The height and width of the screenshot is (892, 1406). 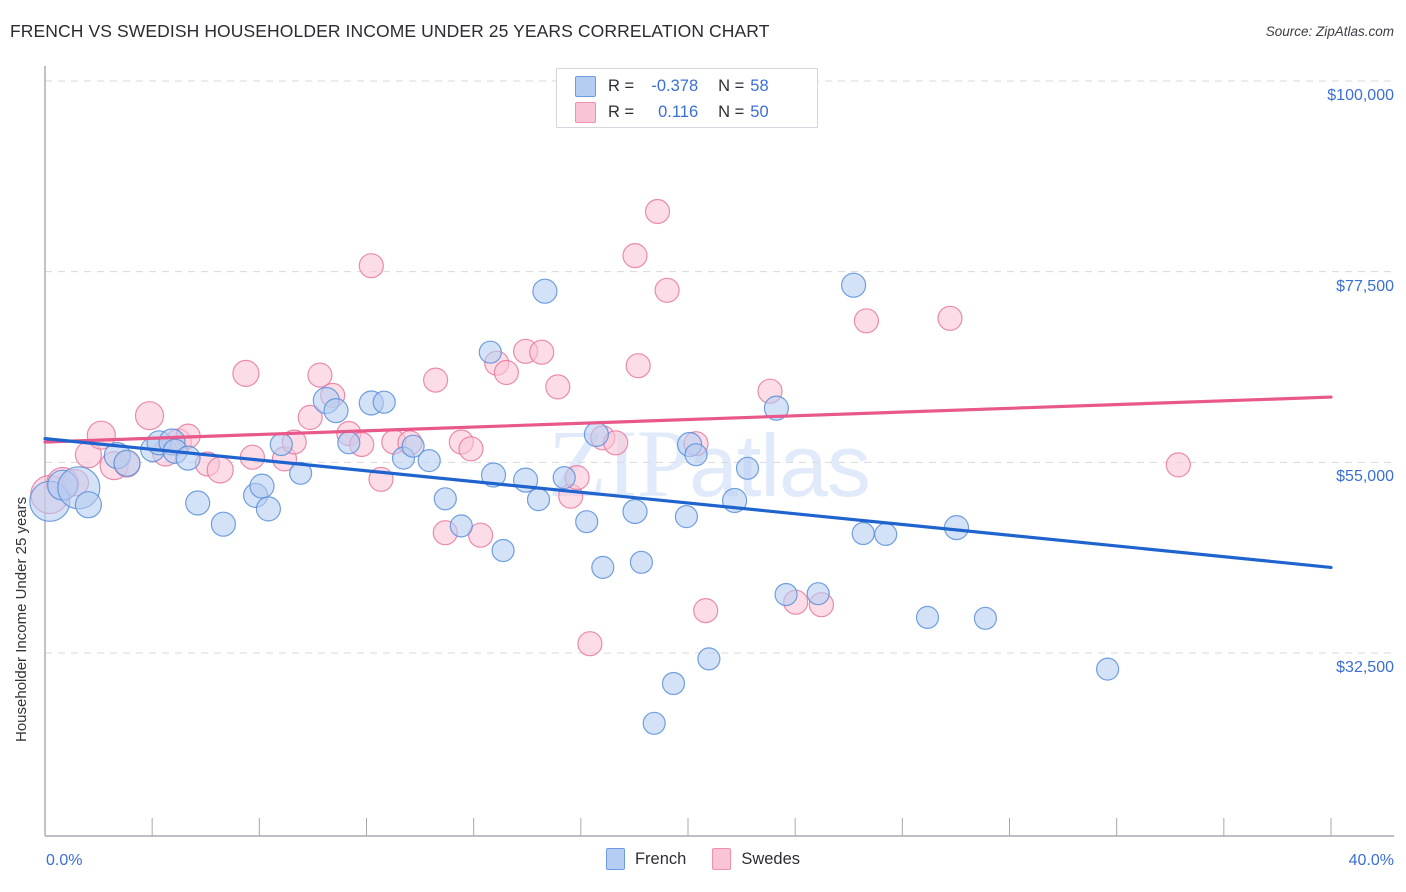 I want to click on legend-item-swedes: Swedes, so click(x=756, y=859).